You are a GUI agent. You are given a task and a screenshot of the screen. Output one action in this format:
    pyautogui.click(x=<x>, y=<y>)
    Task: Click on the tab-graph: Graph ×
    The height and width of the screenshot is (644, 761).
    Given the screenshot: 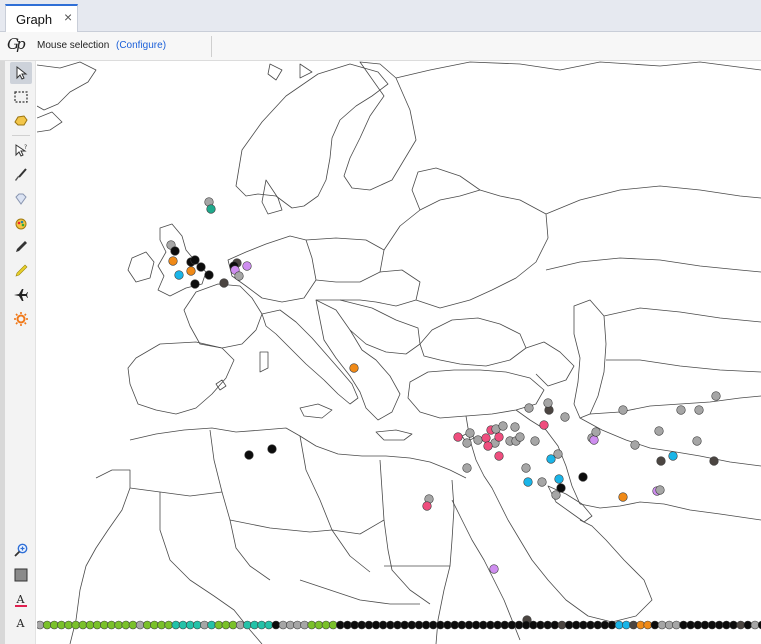 What is the action you would take?
    pyautogui.click(x=41, y=18)
    